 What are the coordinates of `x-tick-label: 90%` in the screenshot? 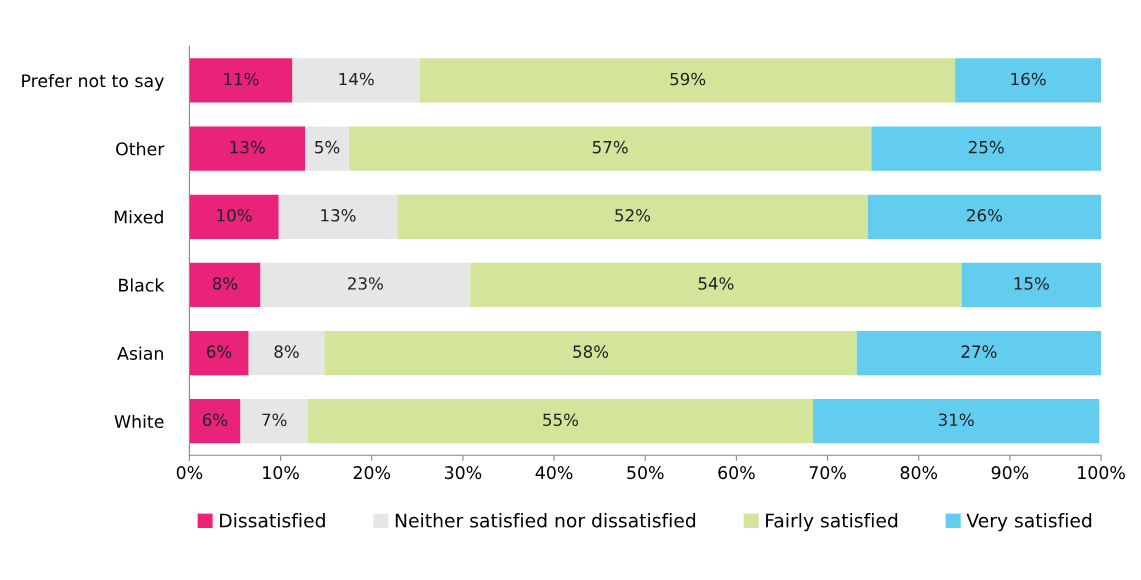 It's located at (1010, 473).